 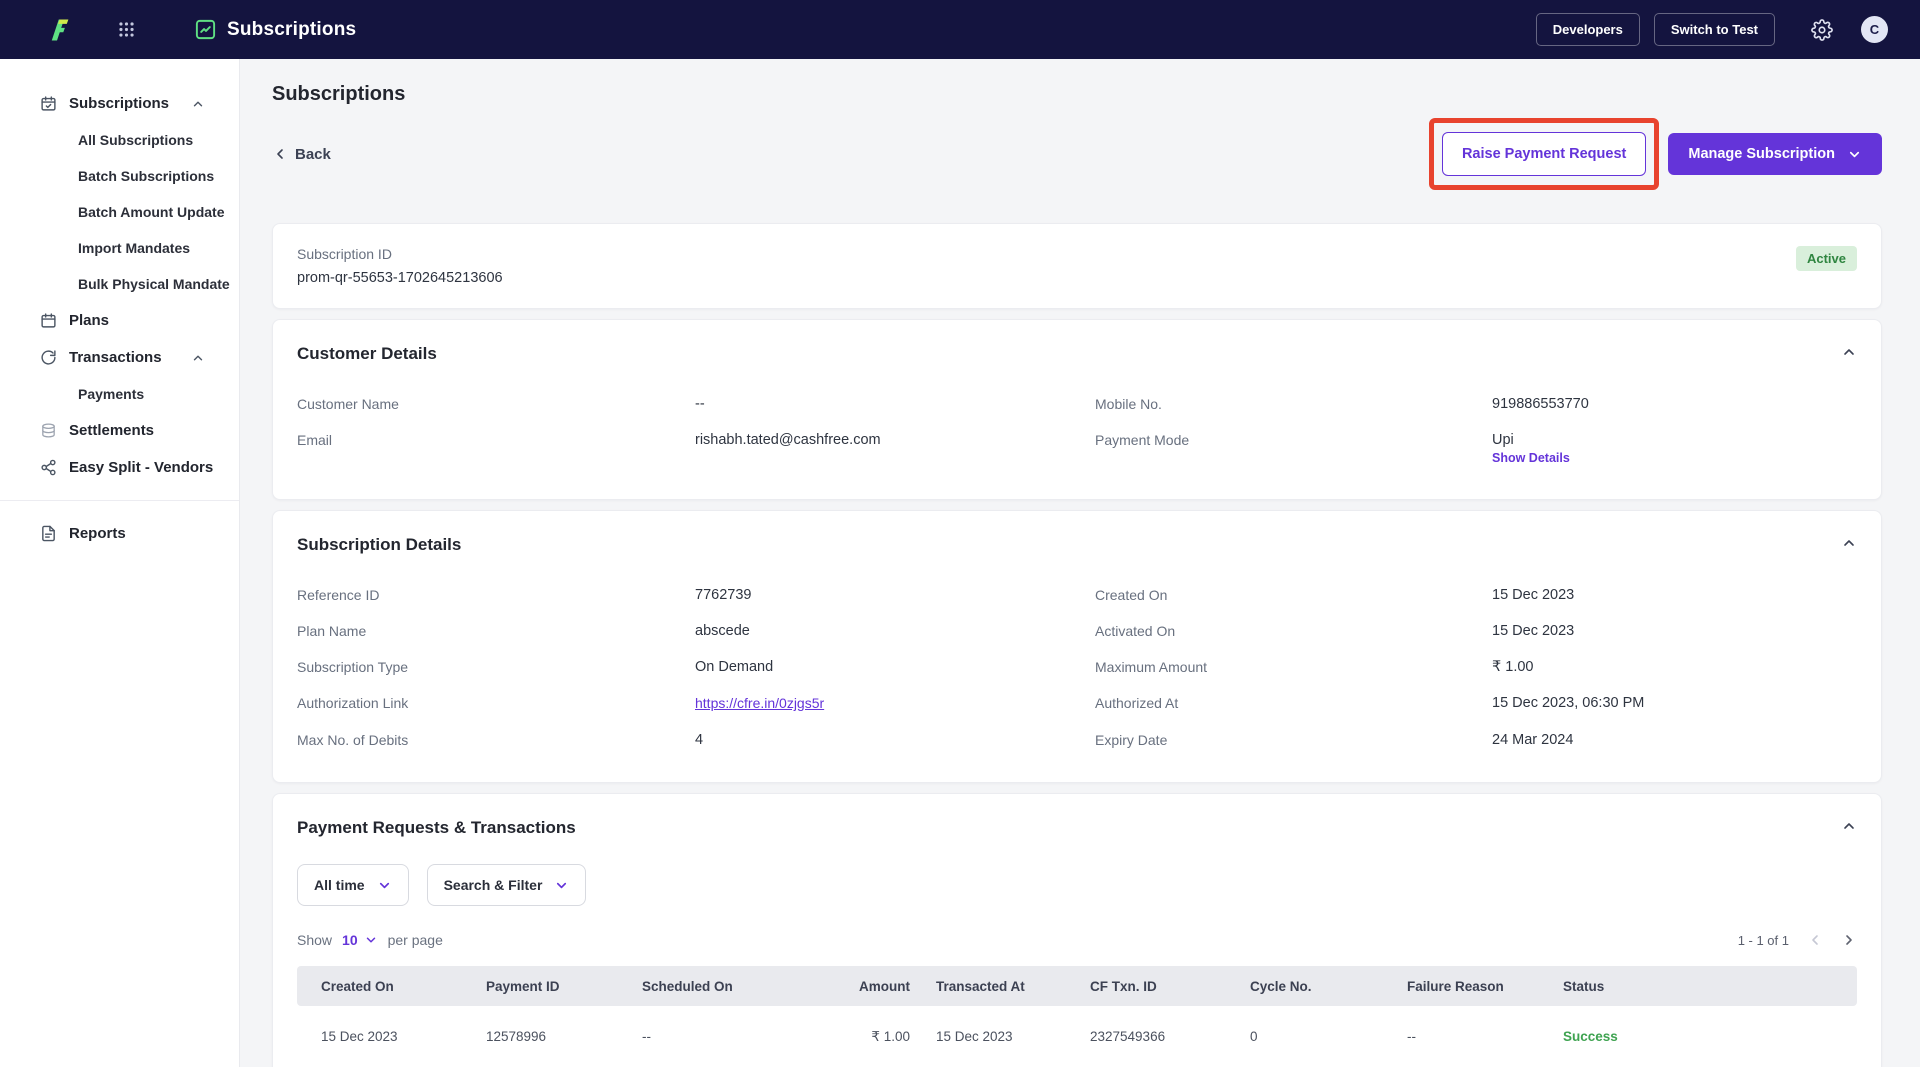 What do you see at coordinates (141, 467) in the screenshot?
I see `sidebar-item-label: Easy Split - Vendors` at bounding box center [141, 467].